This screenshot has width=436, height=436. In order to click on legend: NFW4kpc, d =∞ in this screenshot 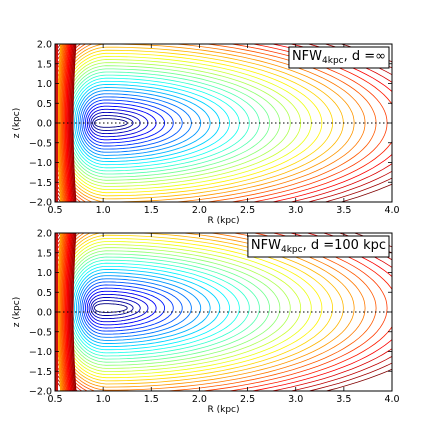, I will do `click(339, 57)`.